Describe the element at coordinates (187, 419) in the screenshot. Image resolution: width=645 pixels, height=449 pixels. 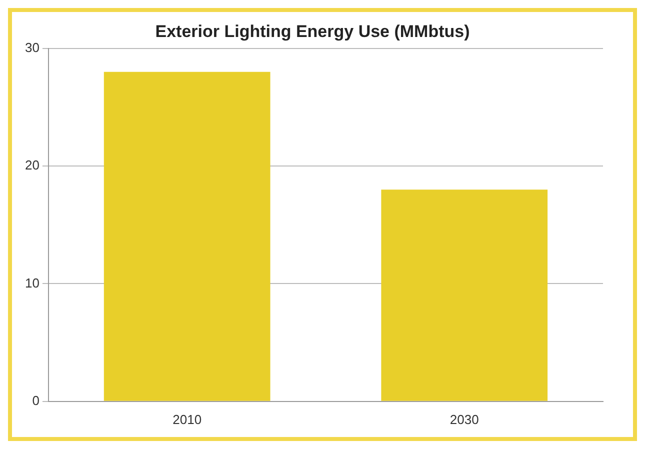
I see `x-tick-label: 2010` at that location.